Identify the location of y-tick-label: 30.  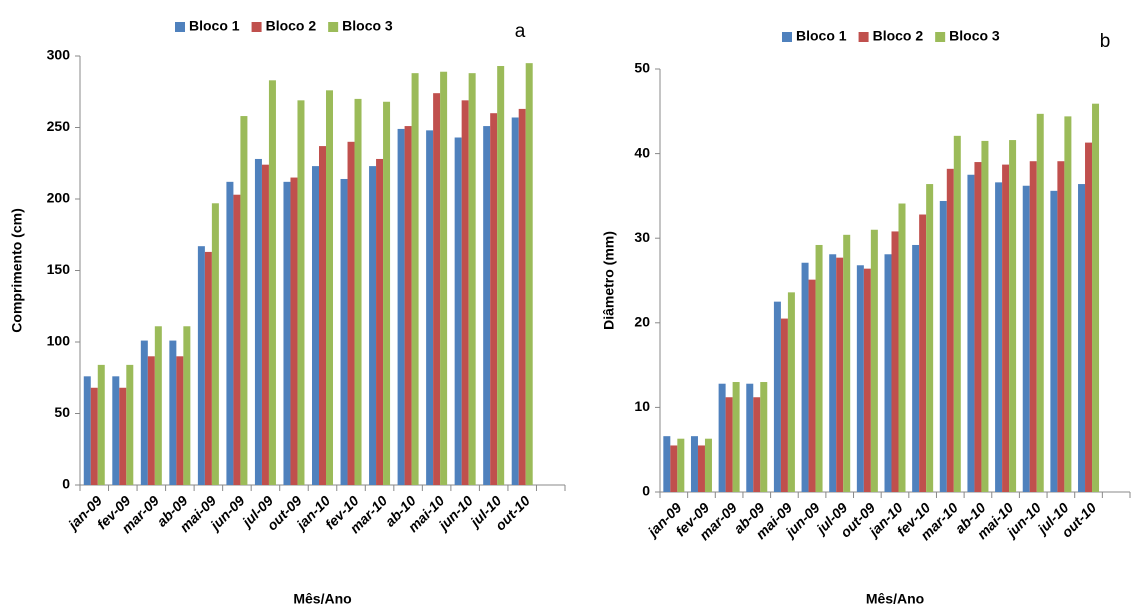
(642, 237).